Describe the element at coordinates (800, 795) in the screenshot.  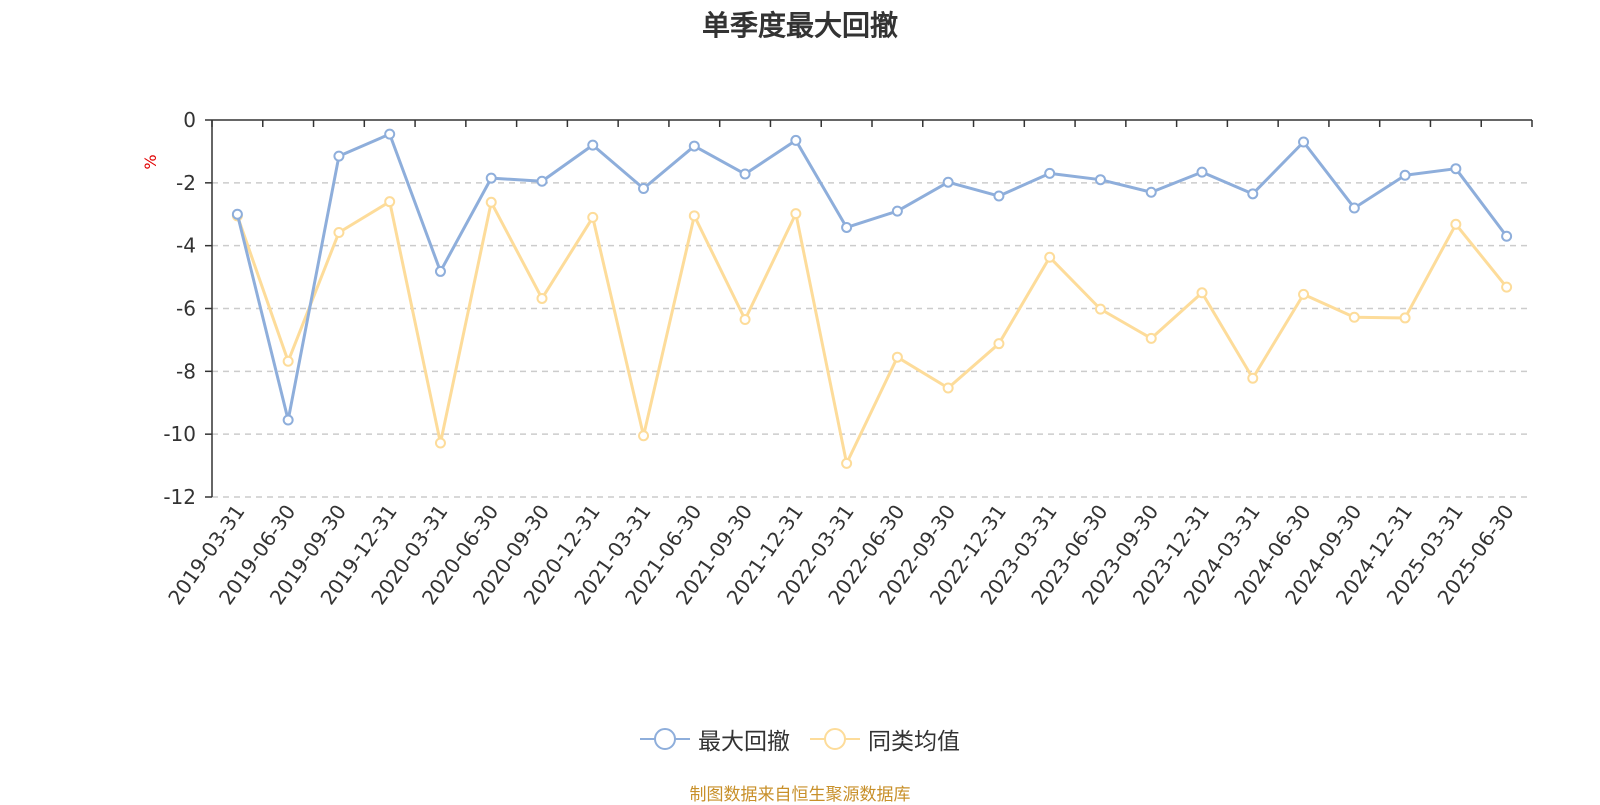
I see `source-note: 制图数据来自恒生聚源数据库` at that location.